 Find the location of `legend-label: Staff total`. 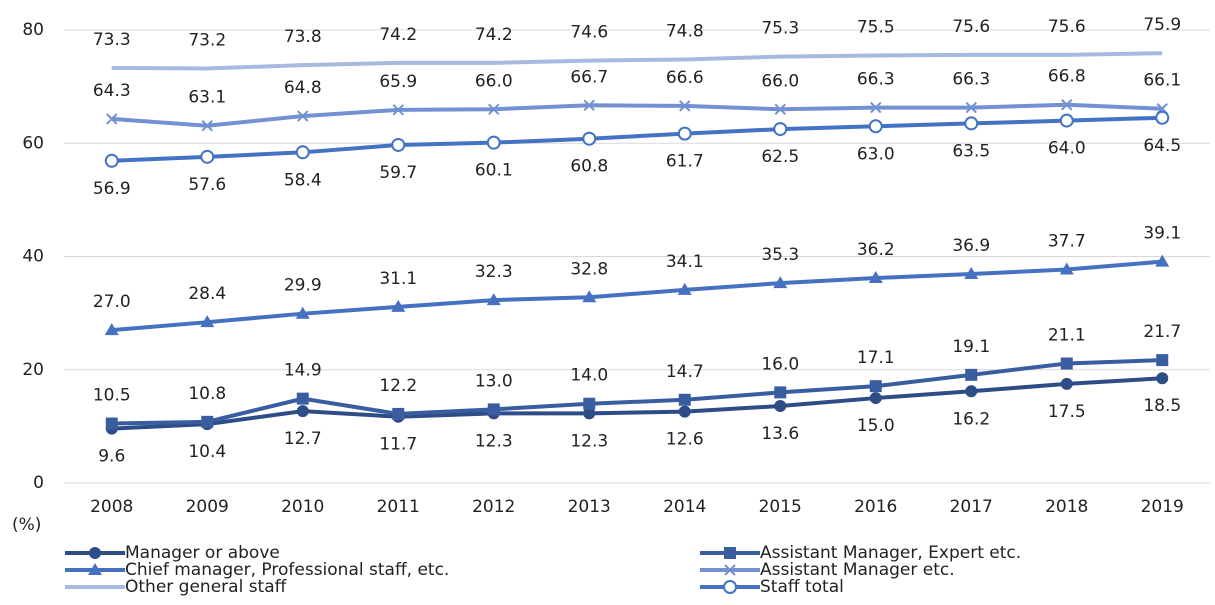

legend-label: Staff total is located at coordinates (802, 587).